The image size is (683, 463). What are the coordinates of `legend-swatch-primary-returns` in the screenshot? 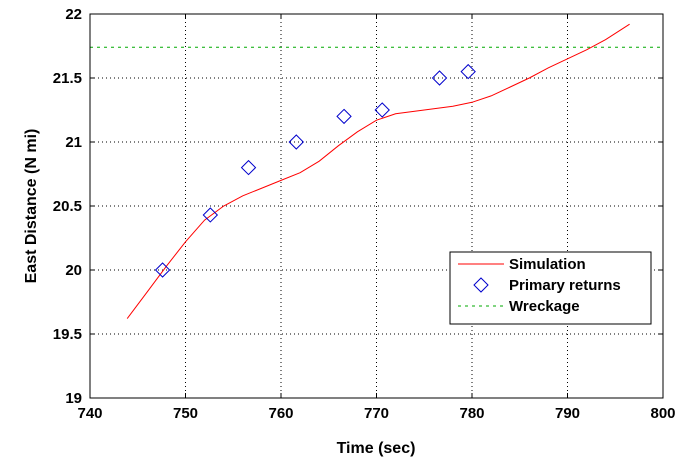 It's located at (481, 285).